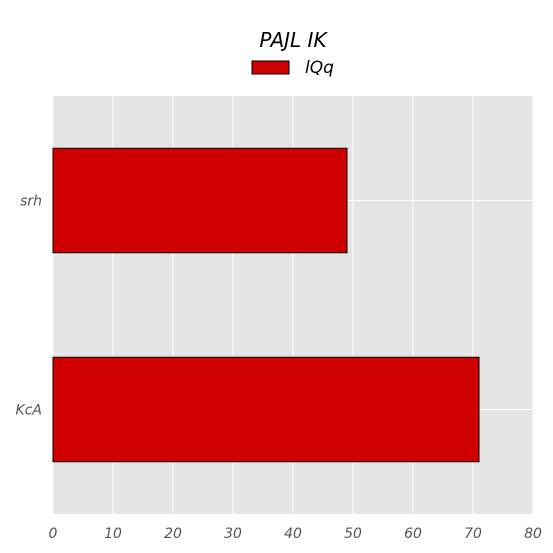 This screenshot has width=553, height=553. What do you see at coordinates (29, 306) in the screenshot?
I see `y-tick-labels: srh KcA` at bounding box center [29, 306].